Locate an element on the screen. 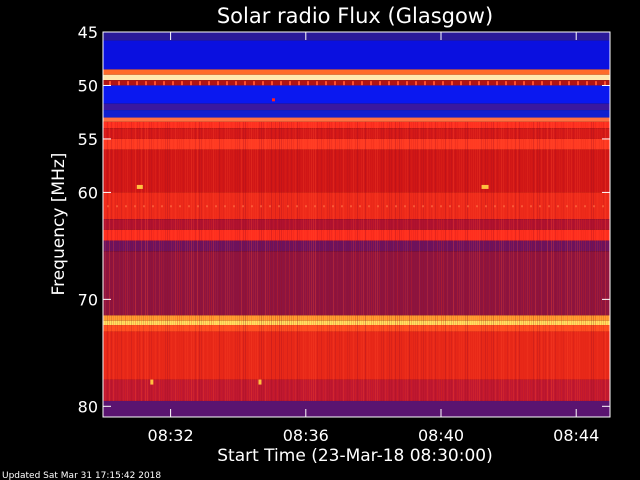  x-tick-label: 08:40 is located at coordinates (441, 435).